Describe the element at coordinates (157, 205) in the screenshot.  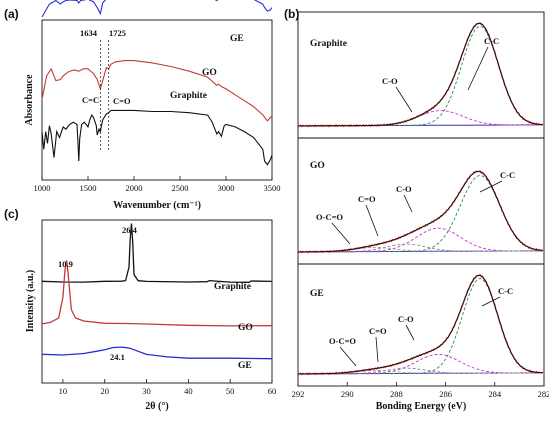
I see `panel-a-x-label: Wavenumber (cm⁻¹)` at that location.